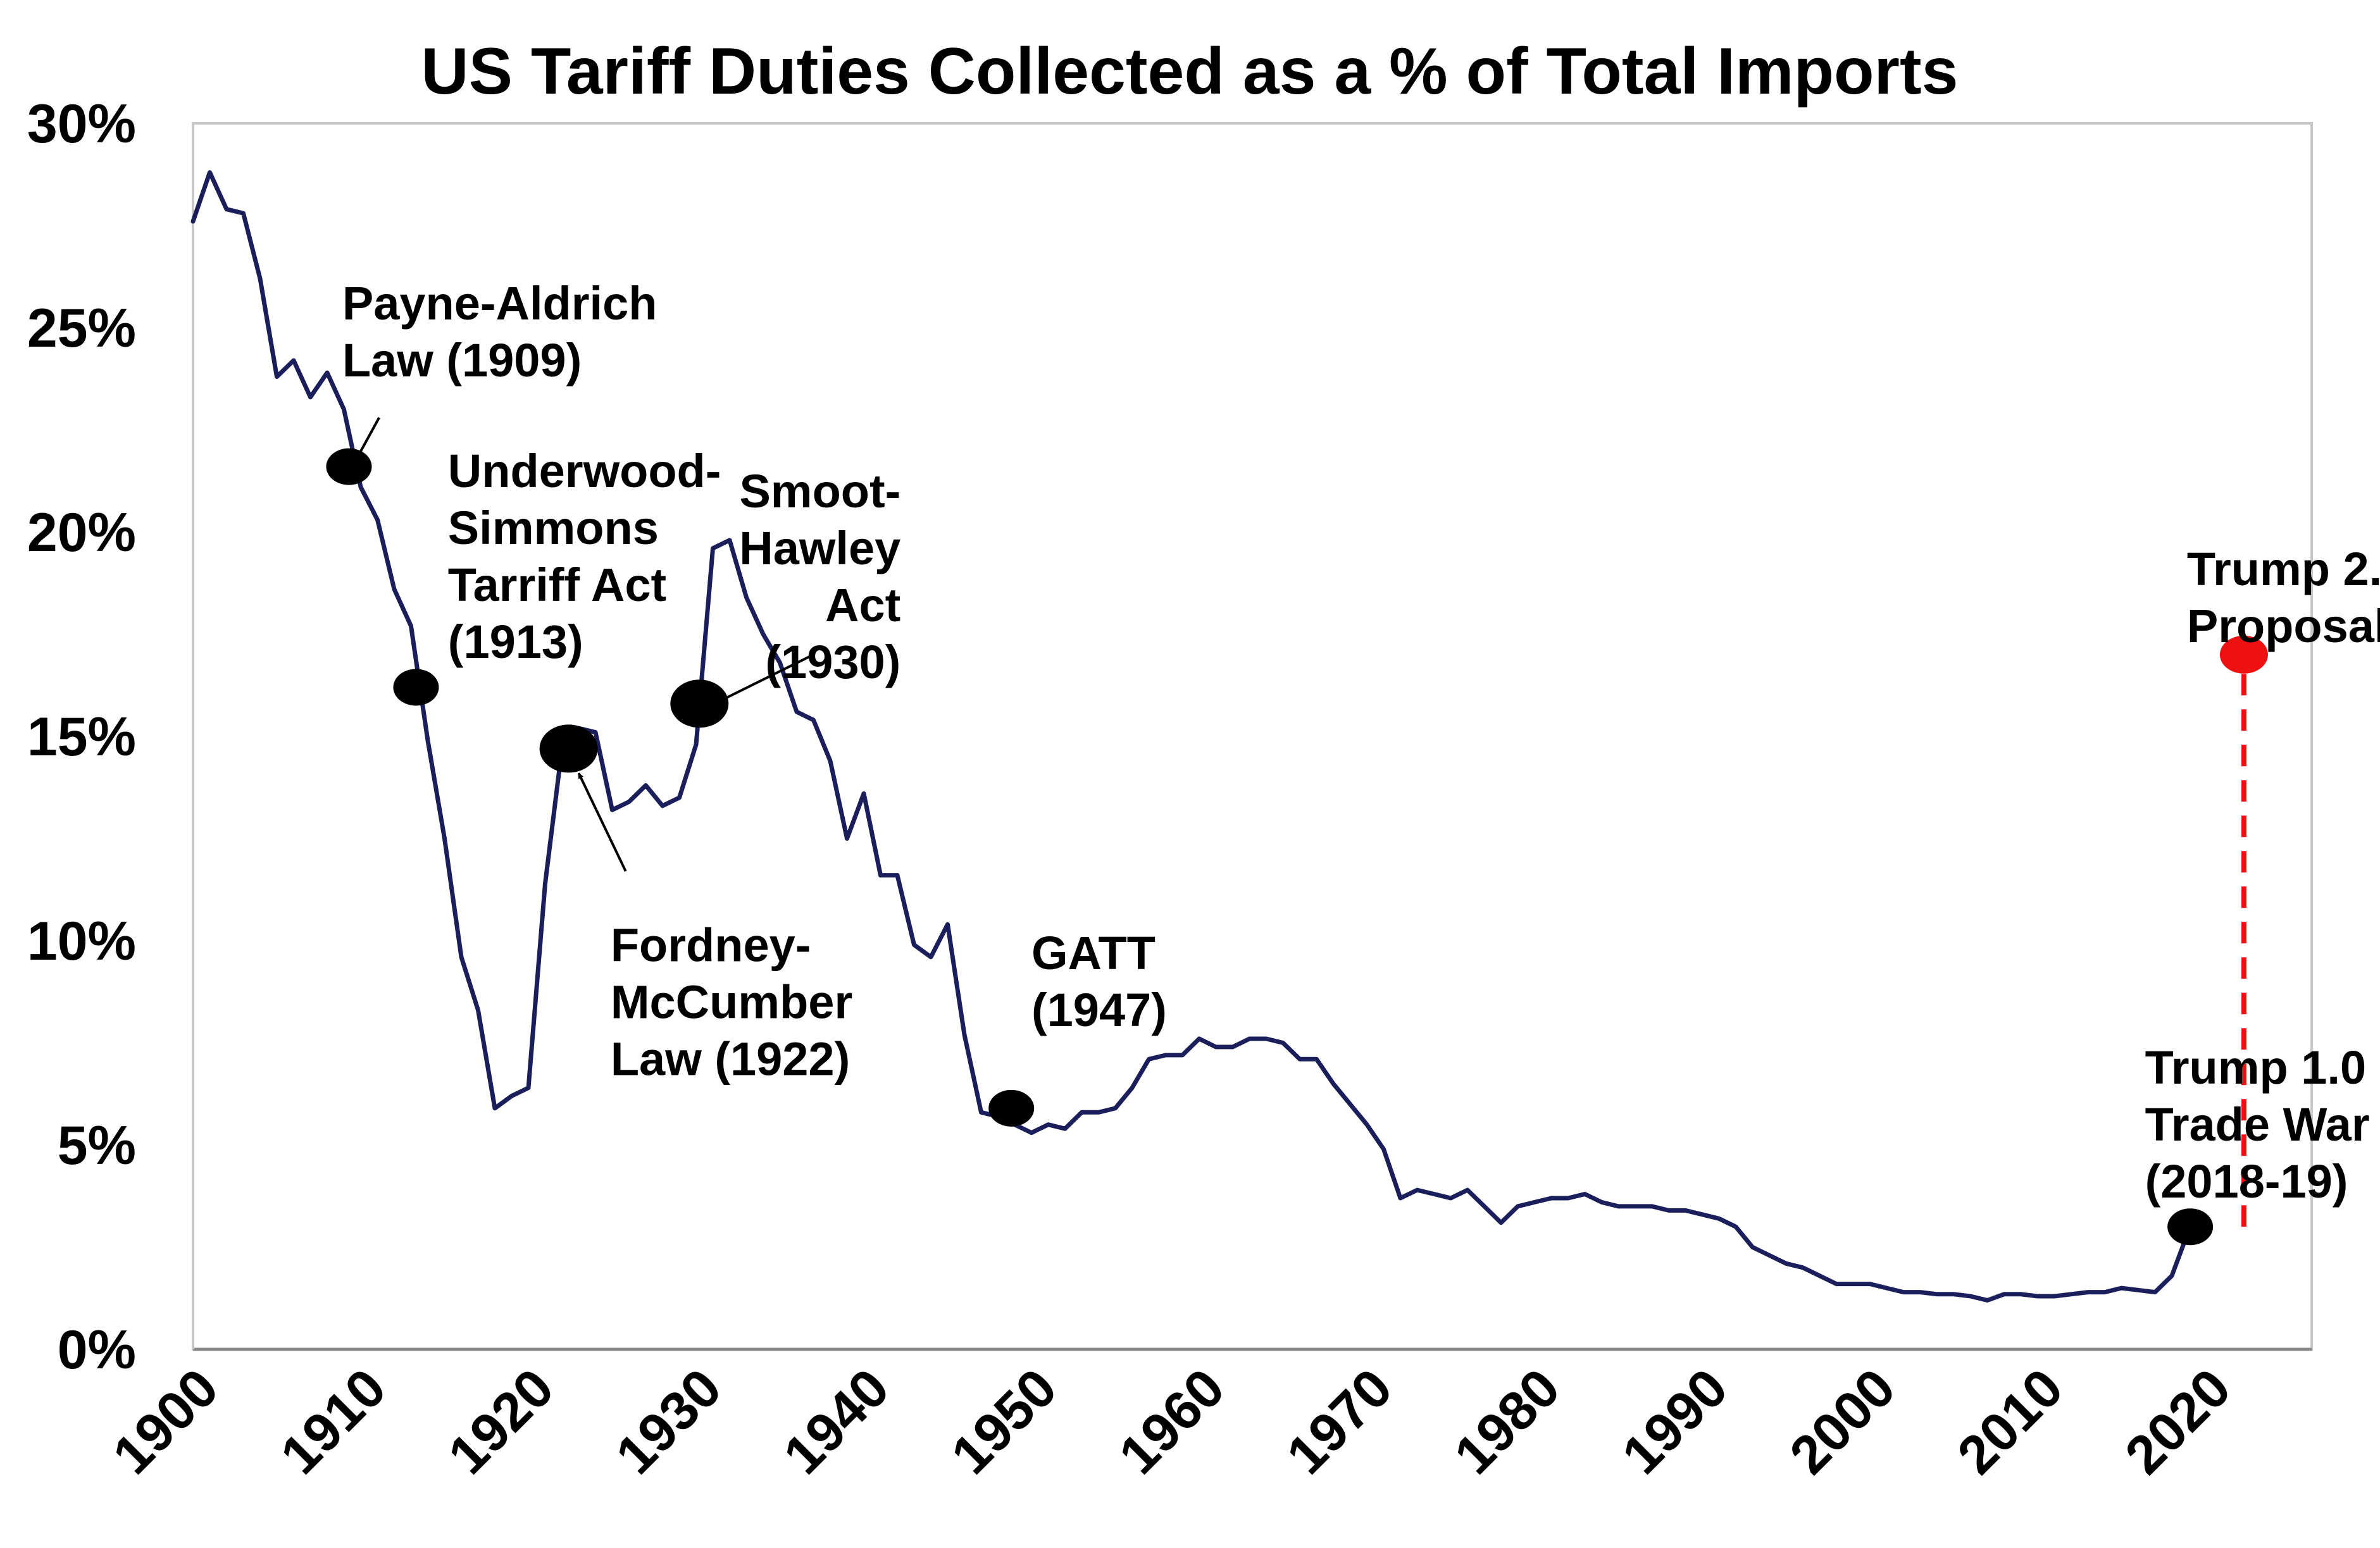 The width and height of the screenshot is (2380, 1548). Describe the element at coordinates (2283, 569) in the screenshot. I see `annotation-label: Trump 2.0` at that location.